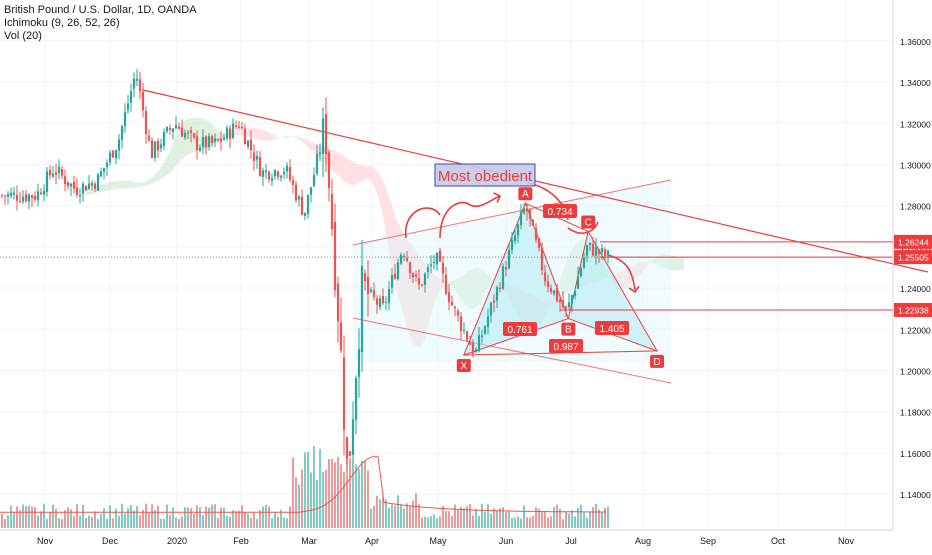  Describe the element at coordinates (656, 362) in the screenshot. I see `point-label-d: D` at that location.